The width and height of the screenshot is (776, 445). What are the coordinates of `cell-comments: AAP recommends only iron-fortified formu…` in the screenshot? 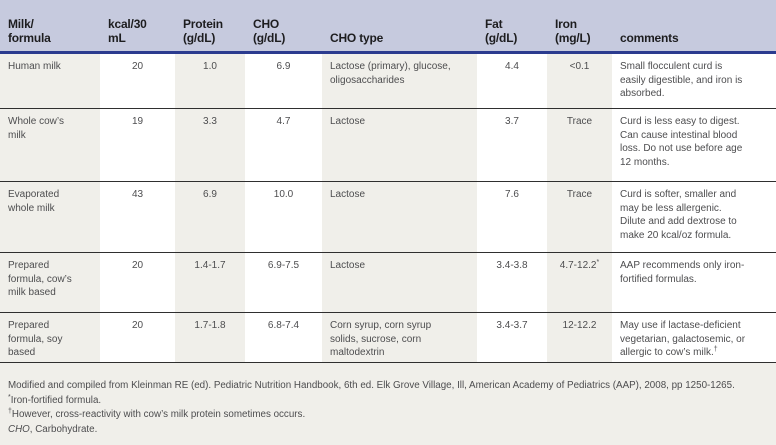 It's located at (694, 282).